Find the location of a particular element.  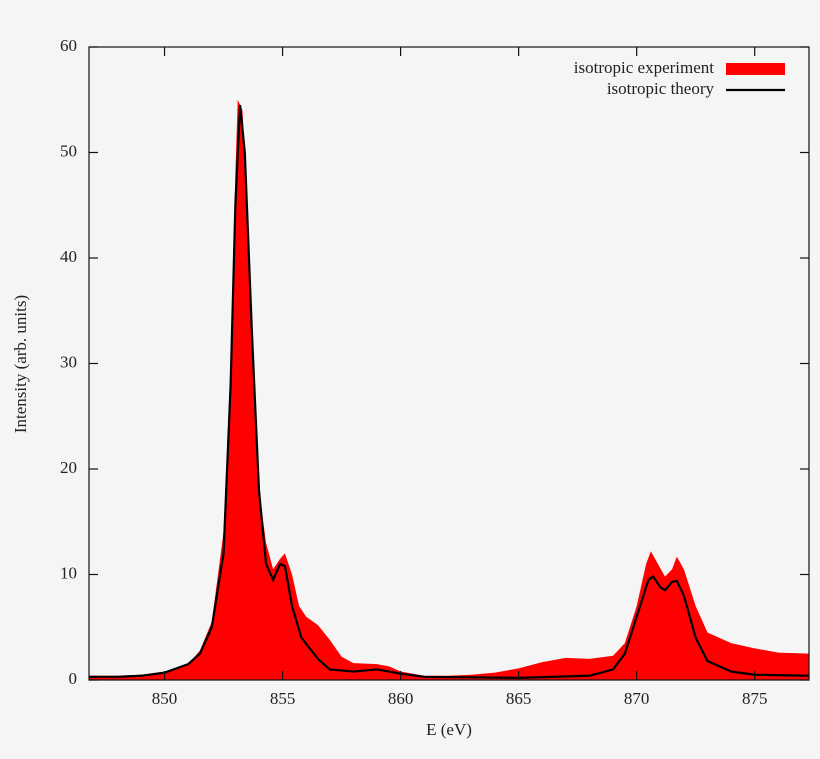

y-tick-label: 50 is located at coordinates (68, 150).